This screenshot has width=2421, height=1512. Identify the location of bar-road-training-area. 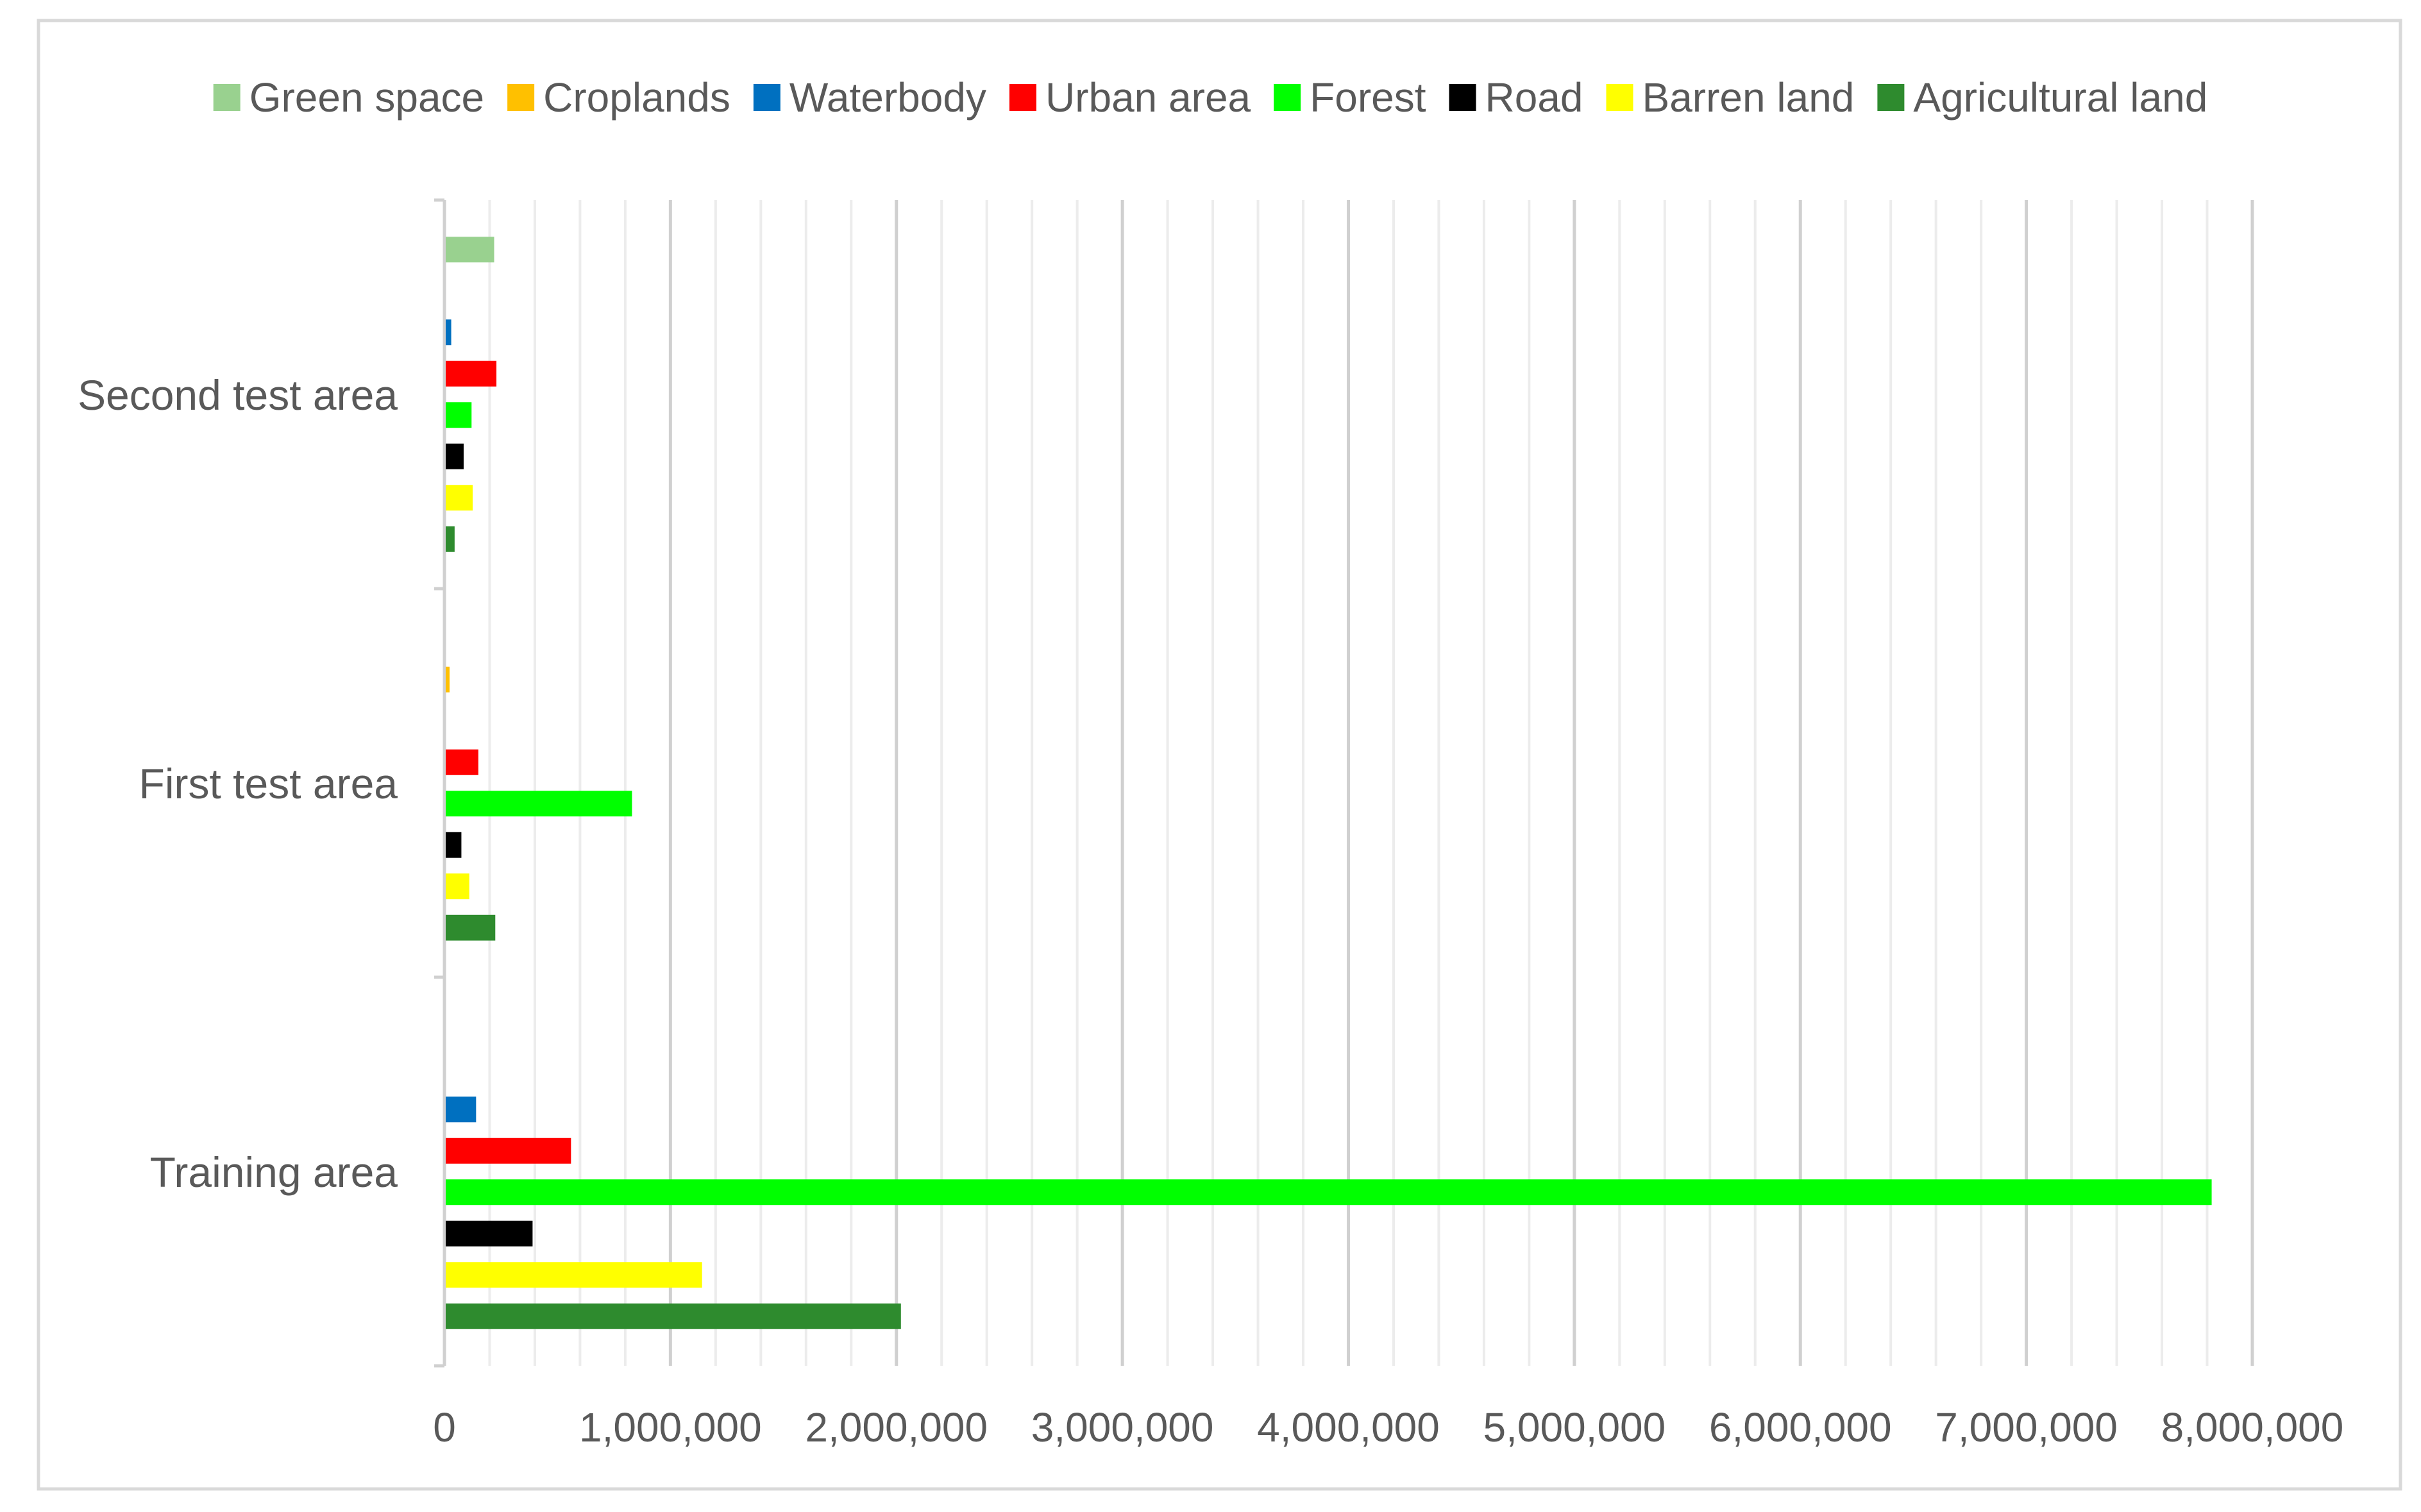
(489, 1233).